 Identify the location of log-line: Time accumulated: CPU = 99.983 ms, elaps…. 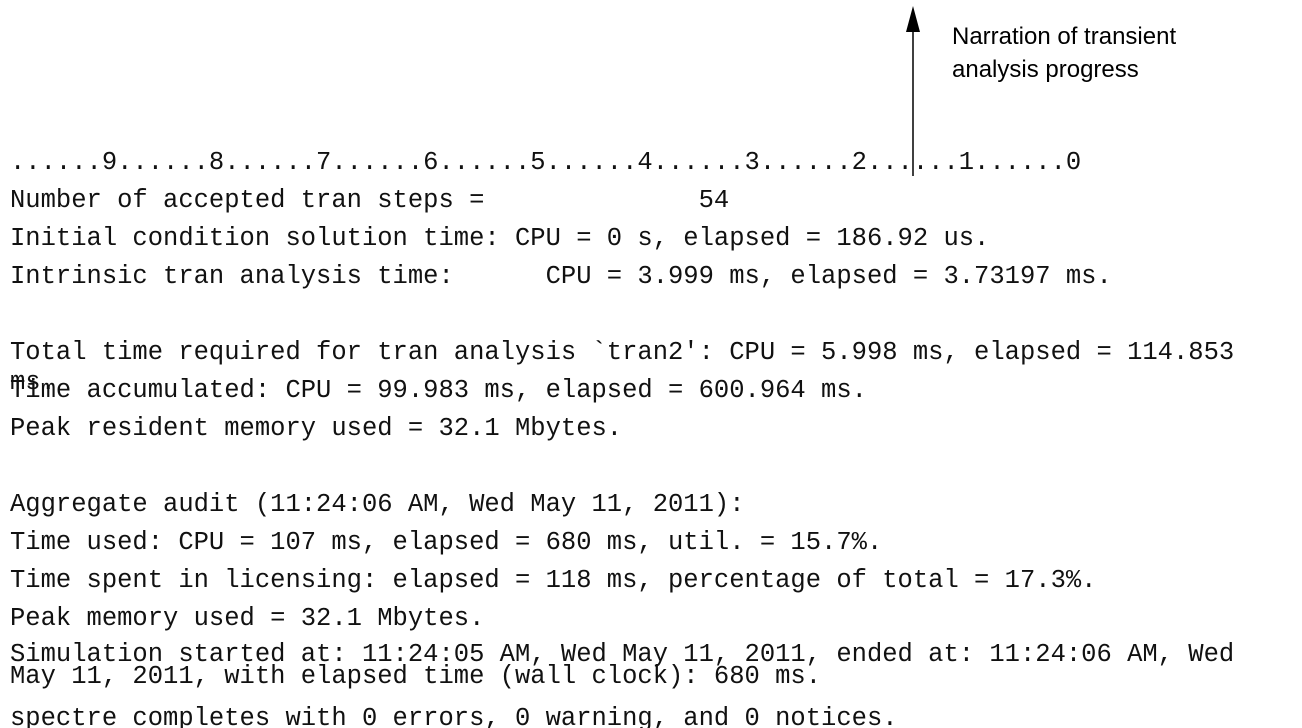
(438, 390).